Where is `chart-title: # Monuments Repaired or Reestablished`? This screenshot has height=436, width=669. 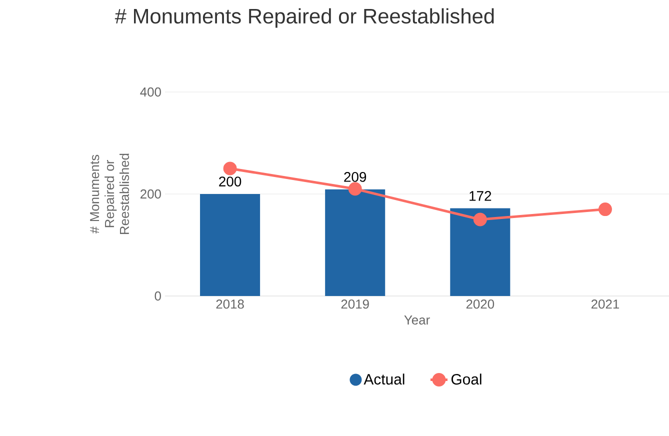
chart-title: # Monuments Repaired or Reestablished is located at coordinates (304, 18).